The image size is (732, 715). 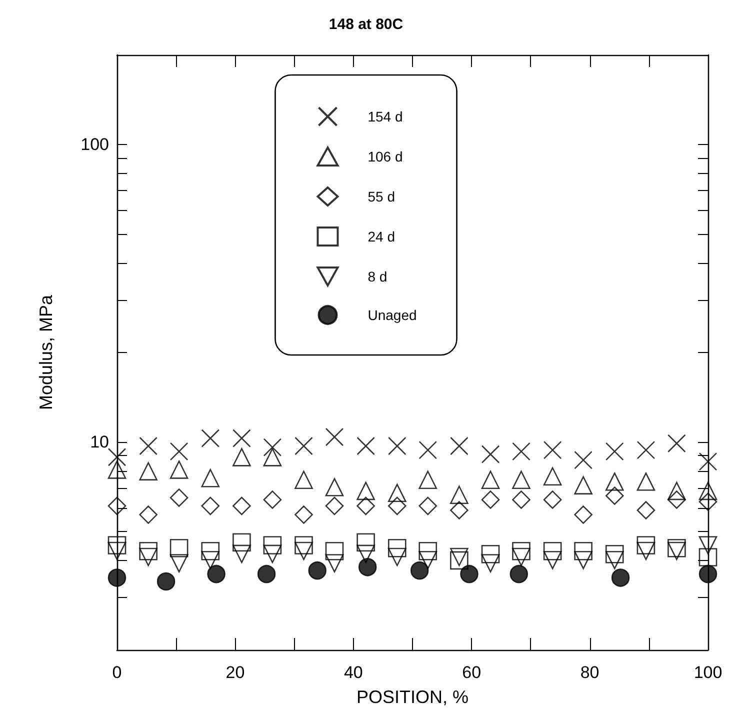 I want to click on x-tick-label: 80, so click(x=590, y=672).